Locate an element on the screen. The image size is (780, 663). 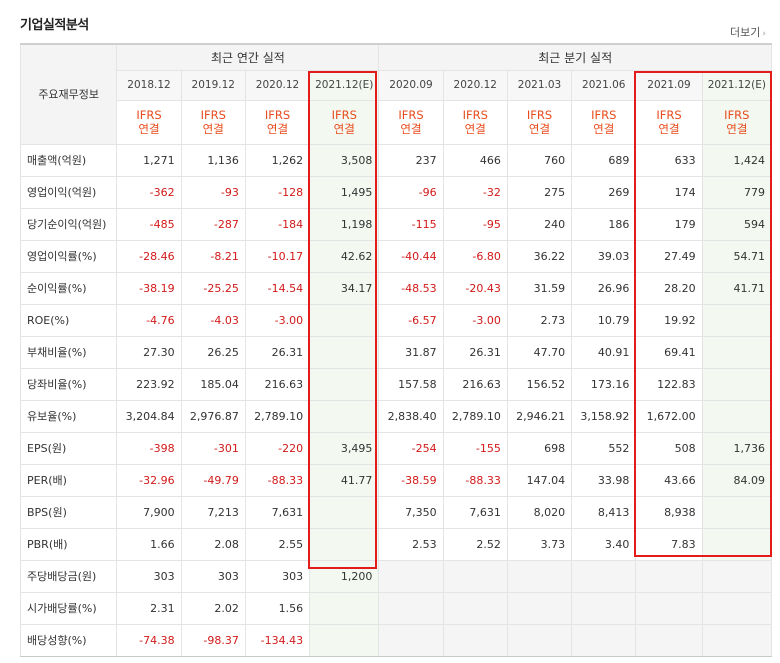
value-cell: -155 is located at coordinates (475, 448).